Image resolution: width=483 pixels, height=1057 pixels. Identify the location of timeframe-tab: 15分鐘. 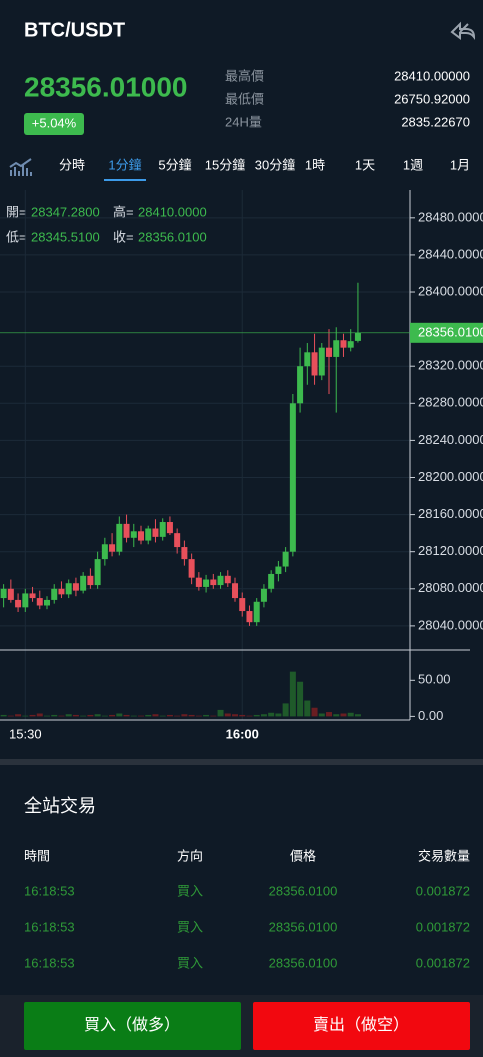
(225, 164).